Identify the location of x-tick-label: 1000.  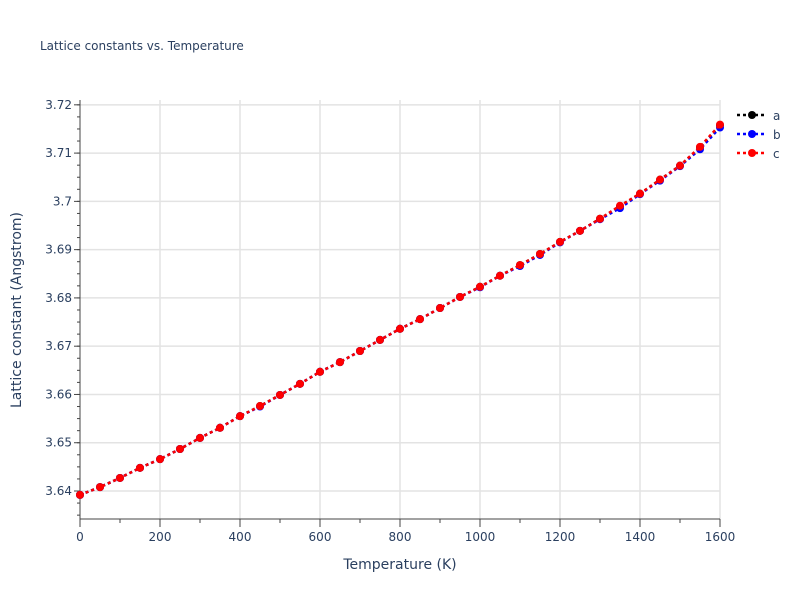
(480, 537).